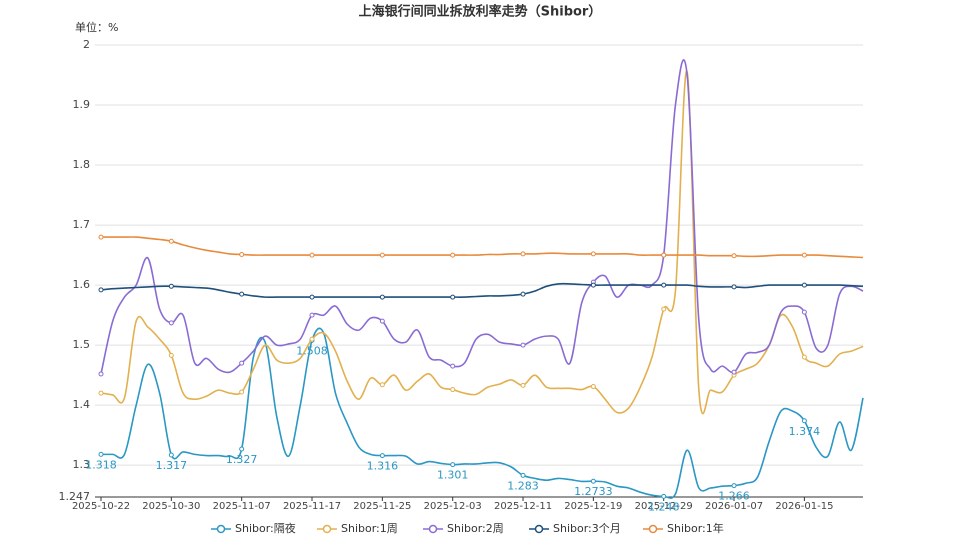 The image size is (959, 543). What do you see at coordinates (82, 464) in the screenshot?
I see `y-tick-label: 1.3` at bounding box center [82, 464].